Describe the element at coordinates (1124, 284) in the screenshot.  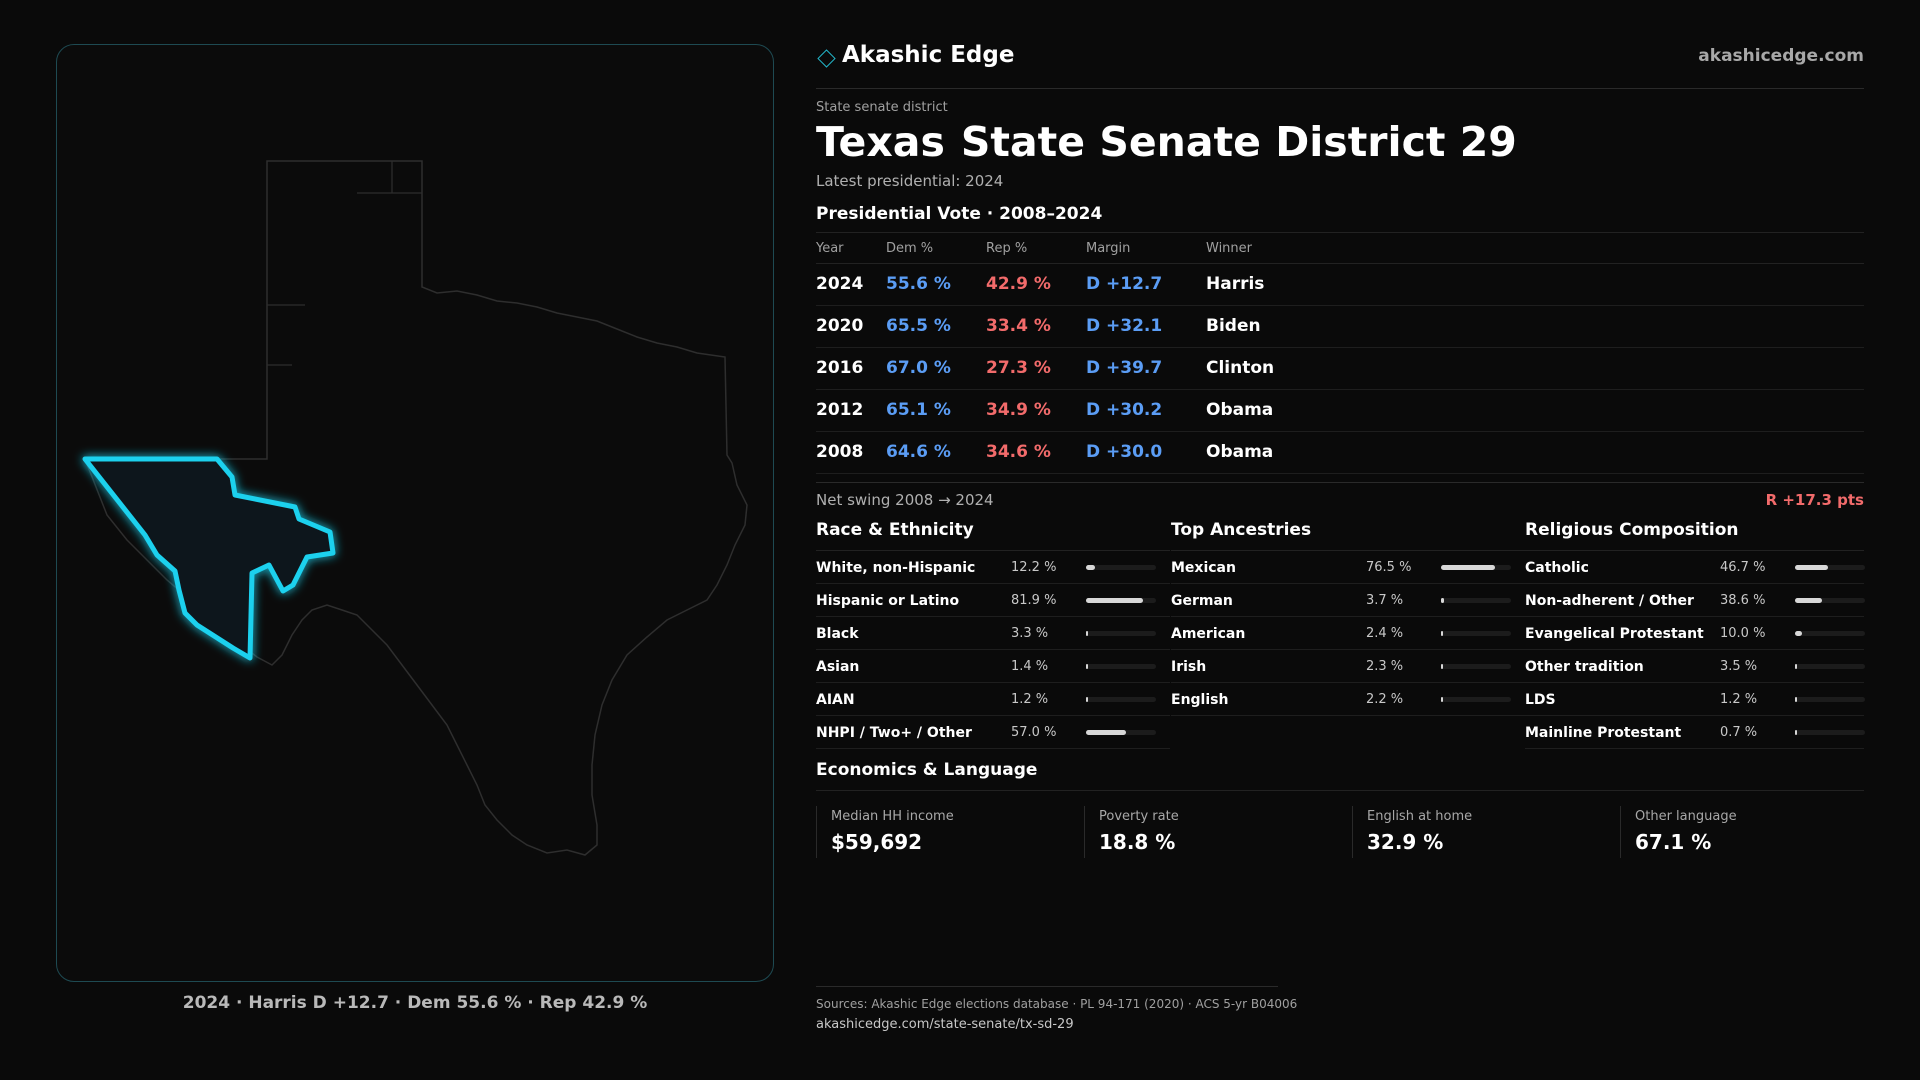
I see `margin: D +12.7` at that location.